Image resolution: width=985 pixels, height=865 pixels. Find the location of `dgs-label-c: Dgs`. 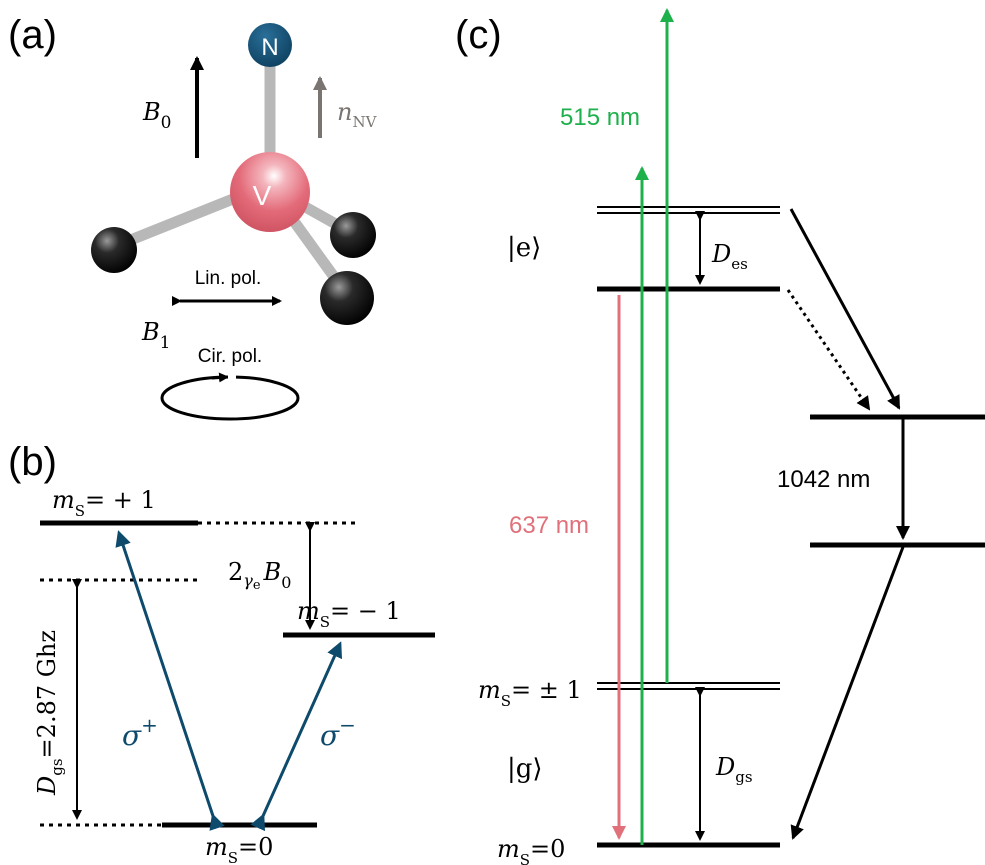

dgs-label-c: Dgs is located at coordinates (734, 769).